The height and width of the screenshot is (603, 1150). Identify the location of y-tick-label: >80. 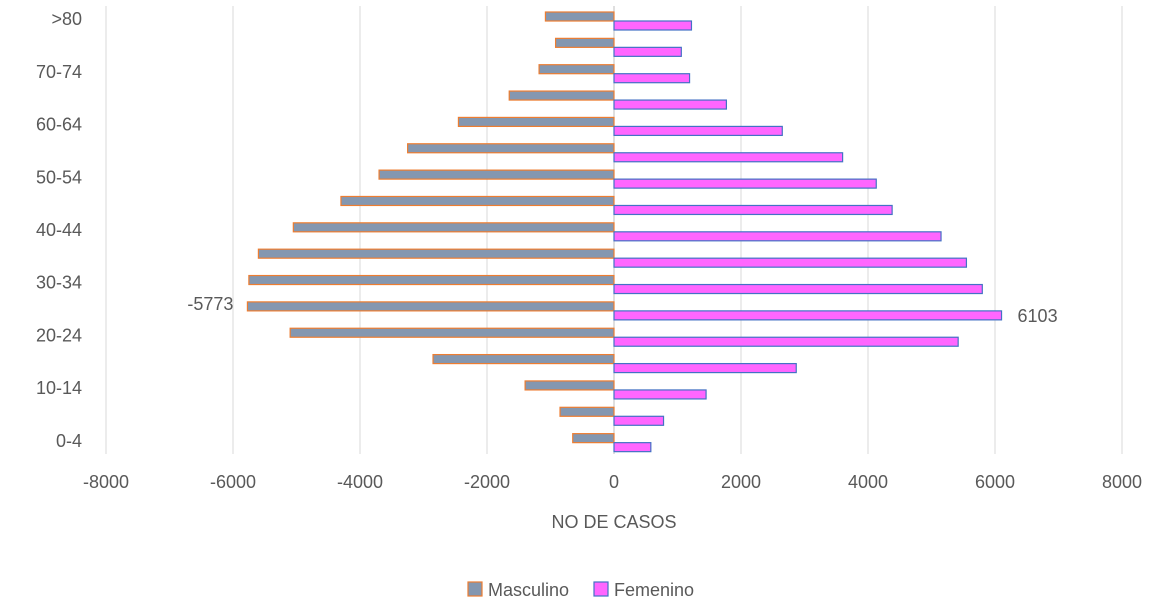
(66, 19).